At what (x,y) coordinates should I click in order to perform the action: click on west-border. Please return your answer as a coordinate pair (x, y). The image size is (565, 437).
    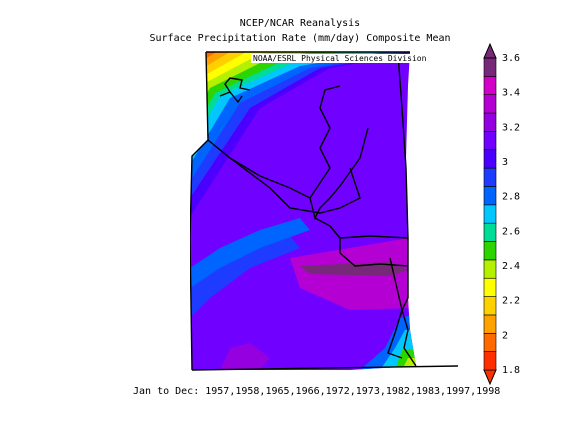
    Looking at the image, I should click on (199, 211).